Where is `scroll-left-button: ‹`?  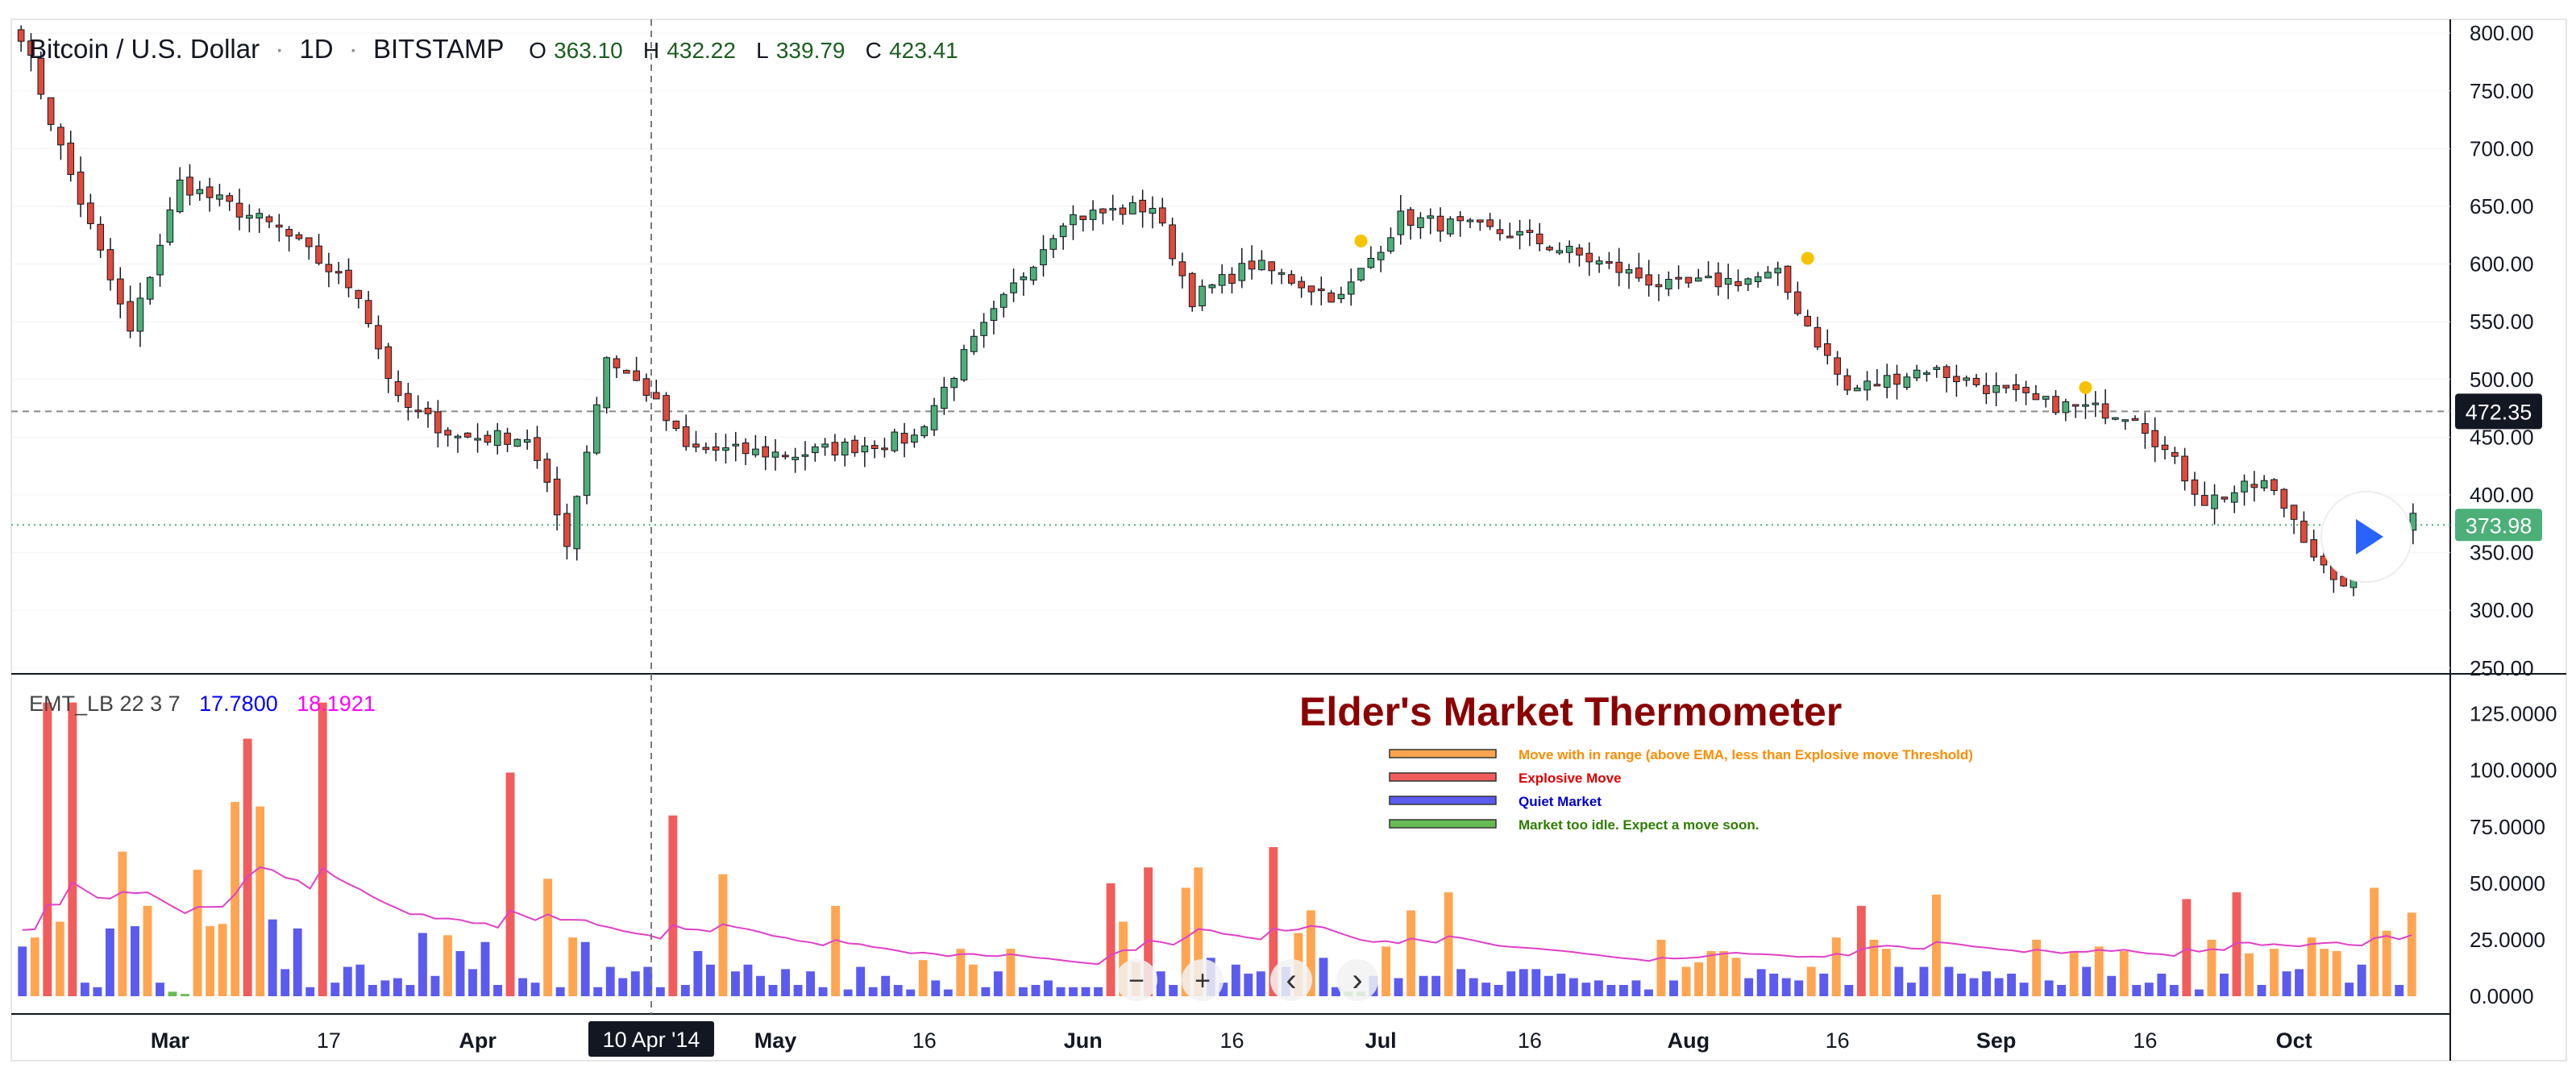 scroll-left-button: ‹ is located at coordinates (1291, 980).